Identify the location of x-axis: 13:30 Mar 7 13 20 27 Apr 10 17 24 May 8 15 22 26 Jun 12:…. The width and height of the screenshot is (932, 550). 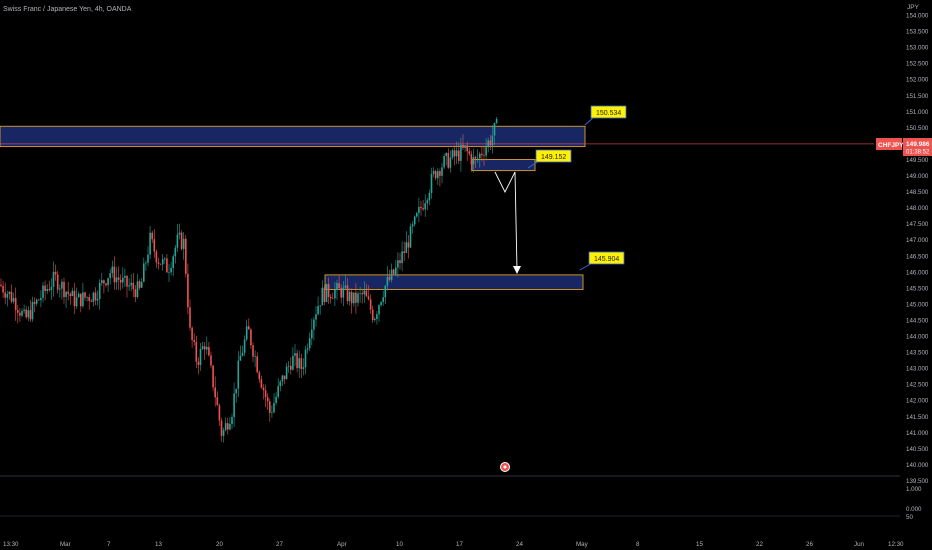
(453, 544).